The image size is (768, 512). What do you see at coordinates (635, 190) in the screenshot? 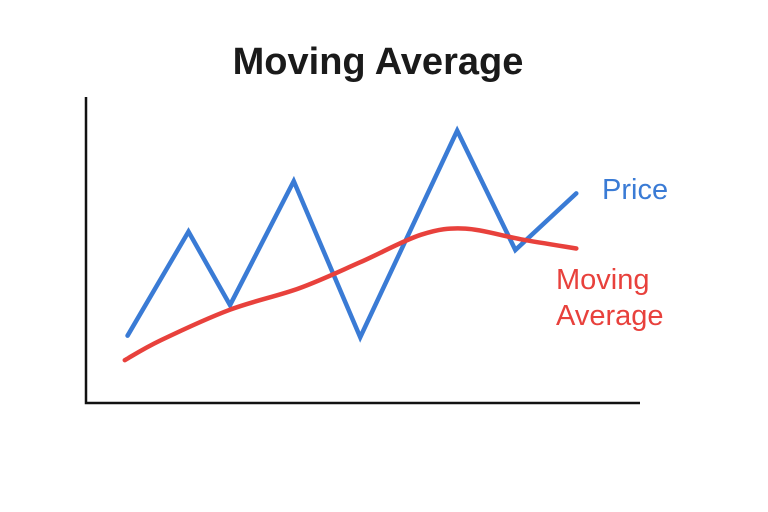
I see `series-label: Price` at bounding box center [635, 190].